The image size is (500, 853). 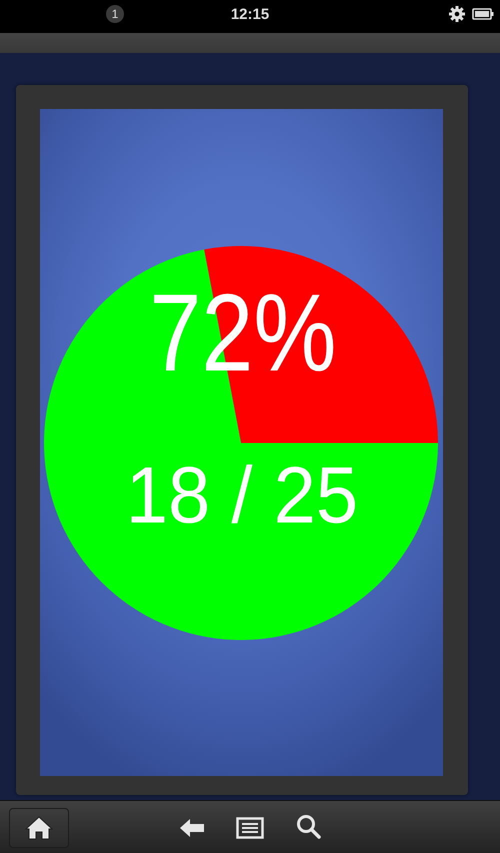 What do you see at coordinates (115, 14) in the screenshot?
I see `notification-badge: 1` at bounding box center [115, 14].